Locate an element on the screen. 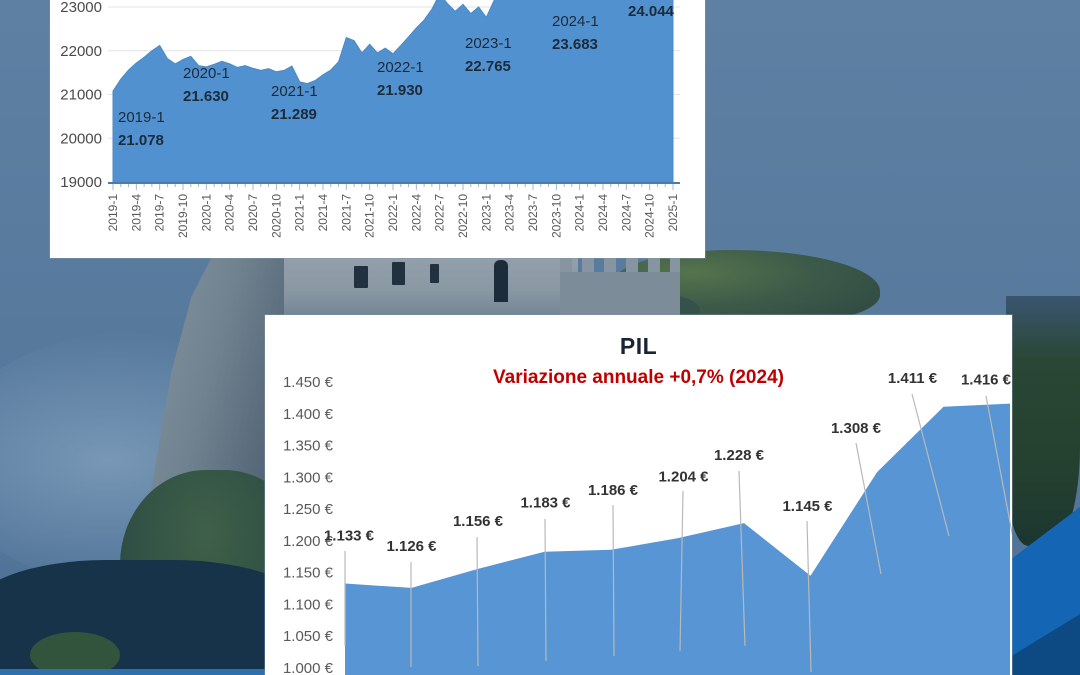  x-axis-tick: 2019-10 is located at coordinates (183, 216).